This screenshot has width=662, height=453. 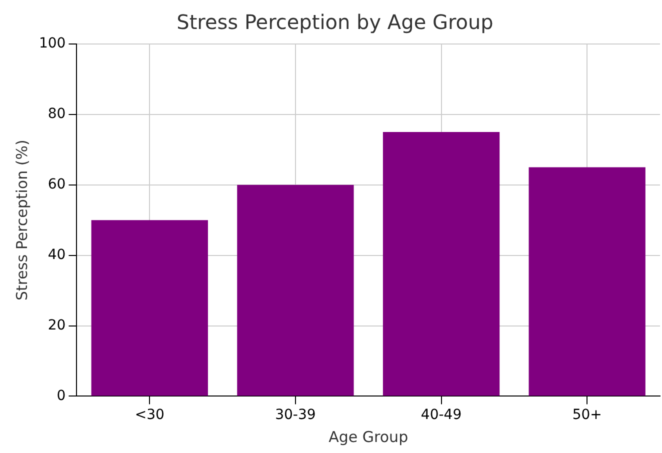 What do you see at coordinates (52, 44) in the screenshot?
I see `y-tick-label: 100` at bounding box center [52, 44].